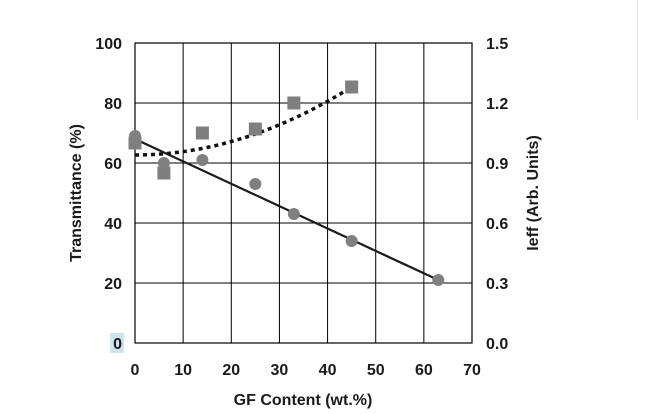  I want to click on y-left-tick-highlight, so click(117, 343).